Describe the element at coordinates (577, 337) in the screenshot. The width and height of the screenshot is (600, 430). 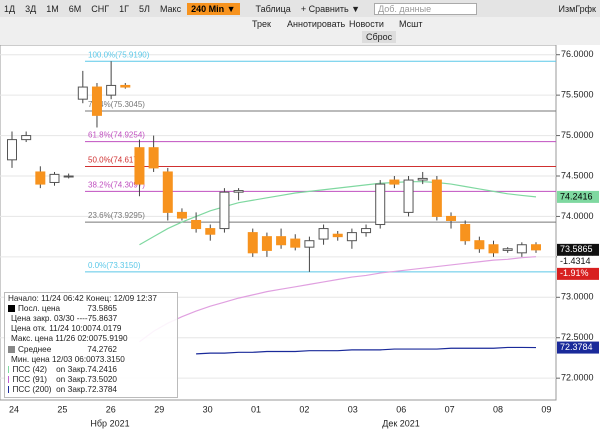
I see `y-tick-label: 72.5000` at that location.